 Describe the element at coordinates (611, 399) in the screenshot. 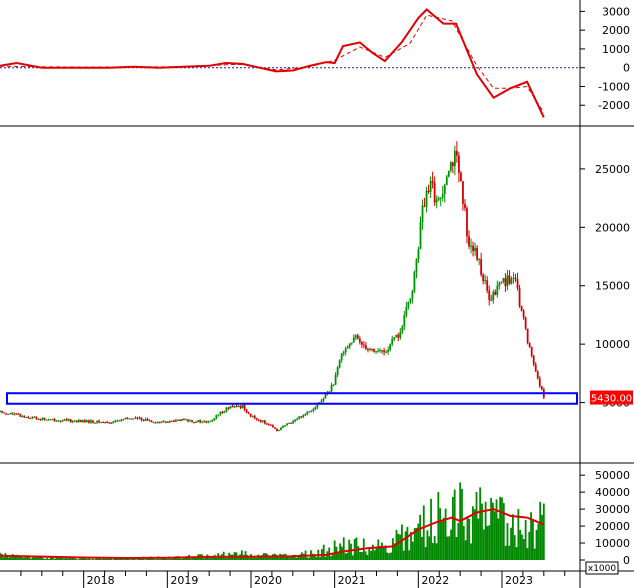

I see `current-price-label: 5430.00` at that location.